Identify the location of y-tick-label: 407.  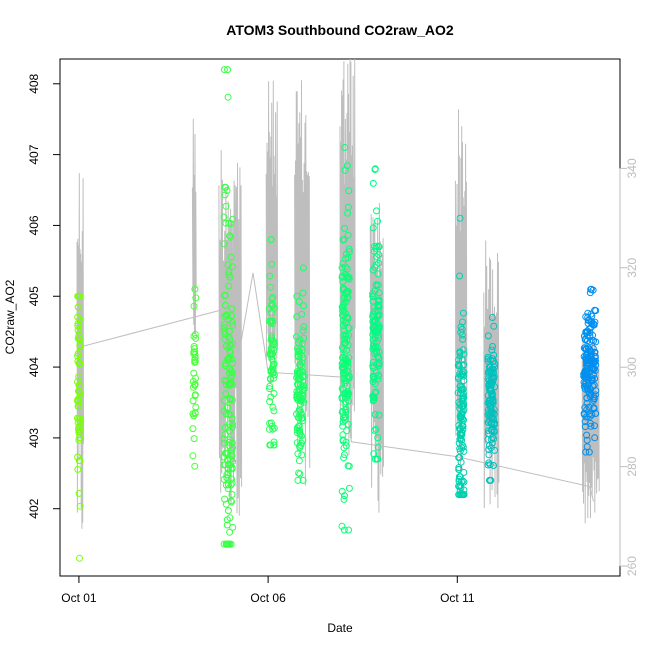
(34, 154).